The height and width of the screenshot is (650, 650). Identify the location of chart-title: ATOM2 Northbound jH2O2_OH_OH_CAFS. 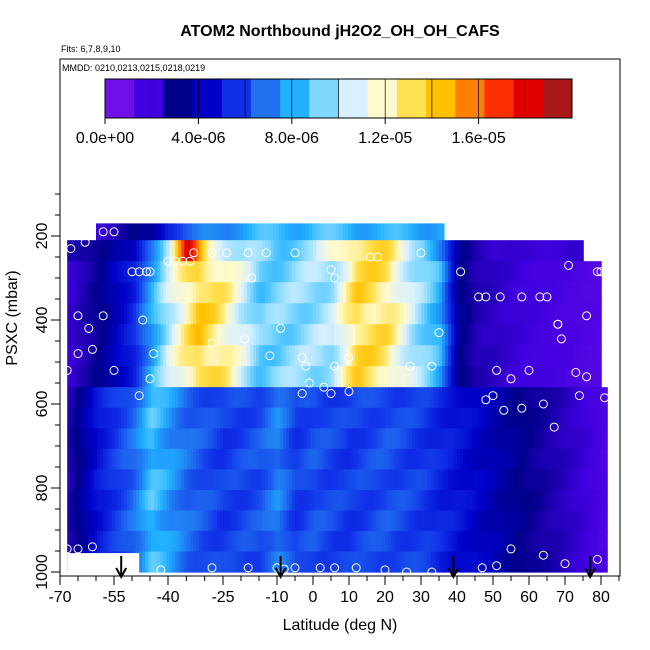
(340, 31).